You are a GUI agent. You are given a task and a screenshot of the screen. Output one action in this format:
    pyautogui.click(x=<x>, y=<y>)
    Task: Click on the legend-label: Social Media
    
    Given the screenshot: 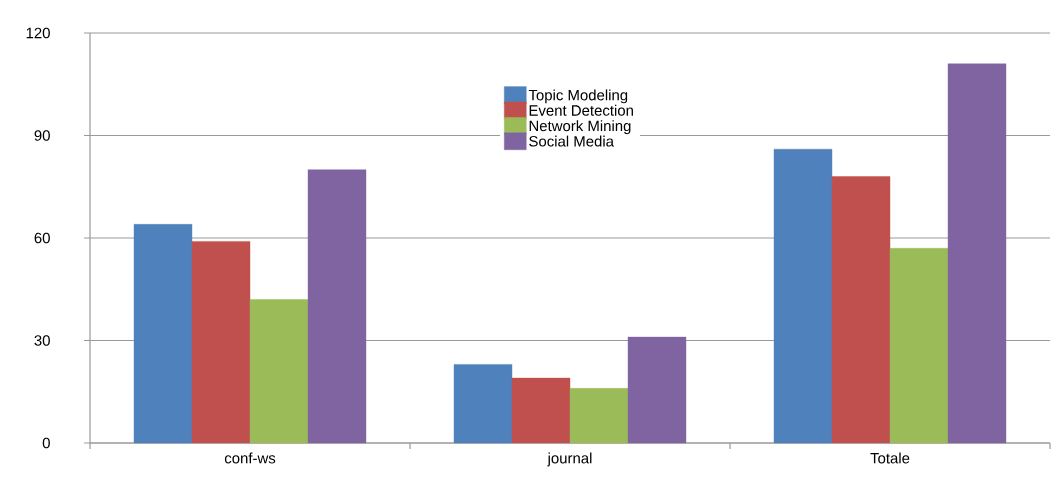 What is the action you would take?
    pyautogui.click(x=571, y=141)
    